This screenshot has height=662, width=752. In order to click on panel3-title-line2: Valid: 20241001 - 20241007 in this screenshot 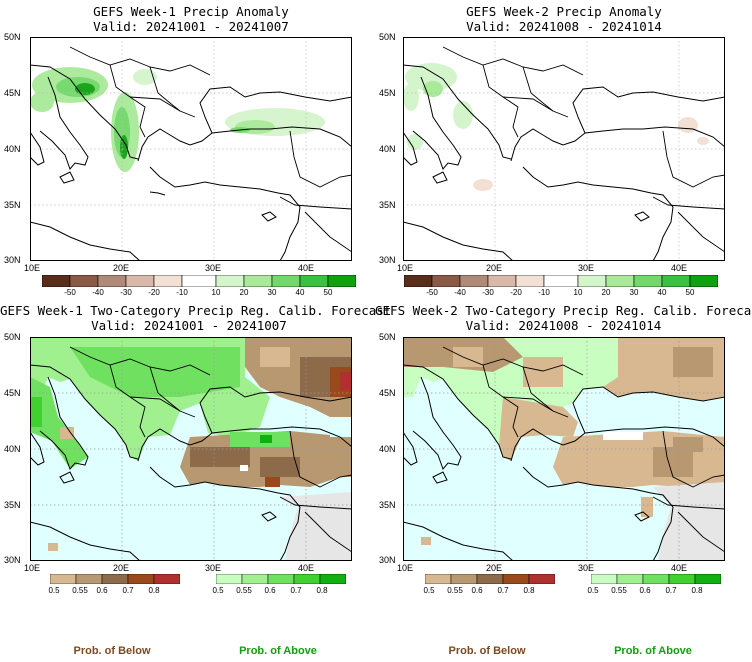, I will do `click(189, 325)`.